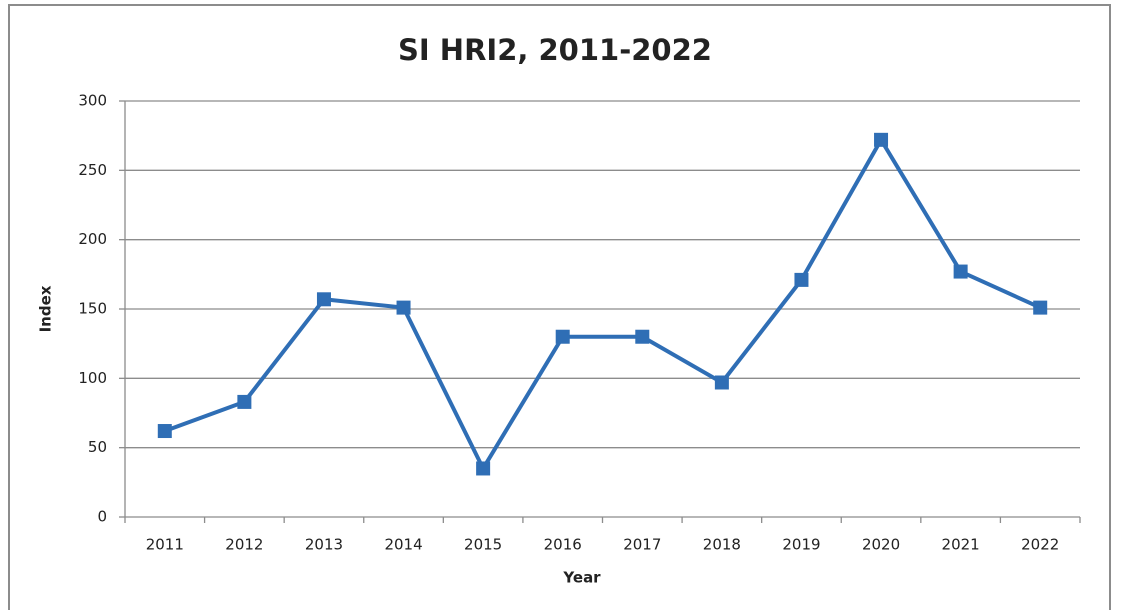 This screenshot has height=610, width=1141. Describe the element at coordinates (581, 578) in the screenshot. I see `x-axis-title: Year` at that location.